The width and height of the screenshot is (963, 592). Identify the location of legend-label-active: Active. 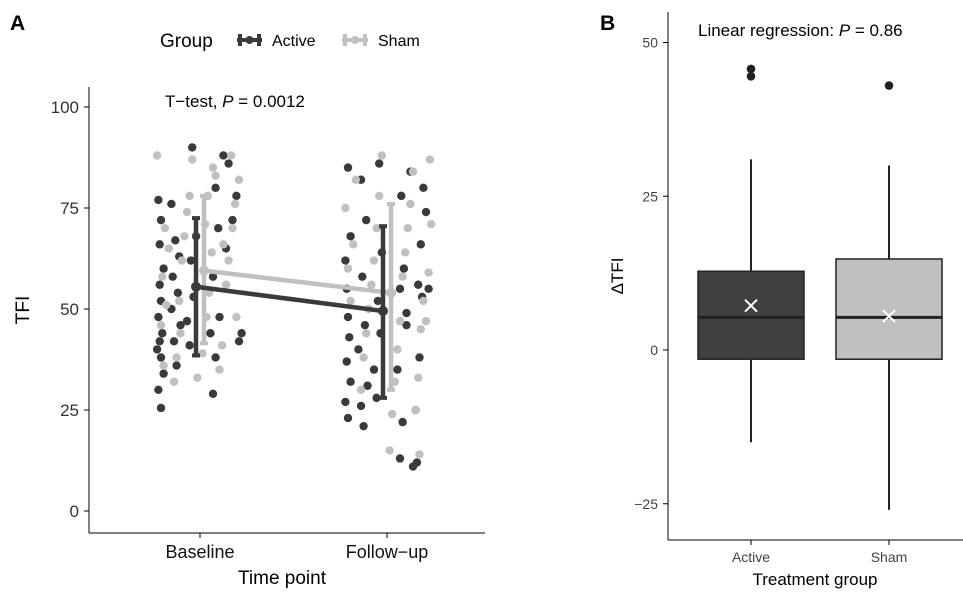
(294, 41).